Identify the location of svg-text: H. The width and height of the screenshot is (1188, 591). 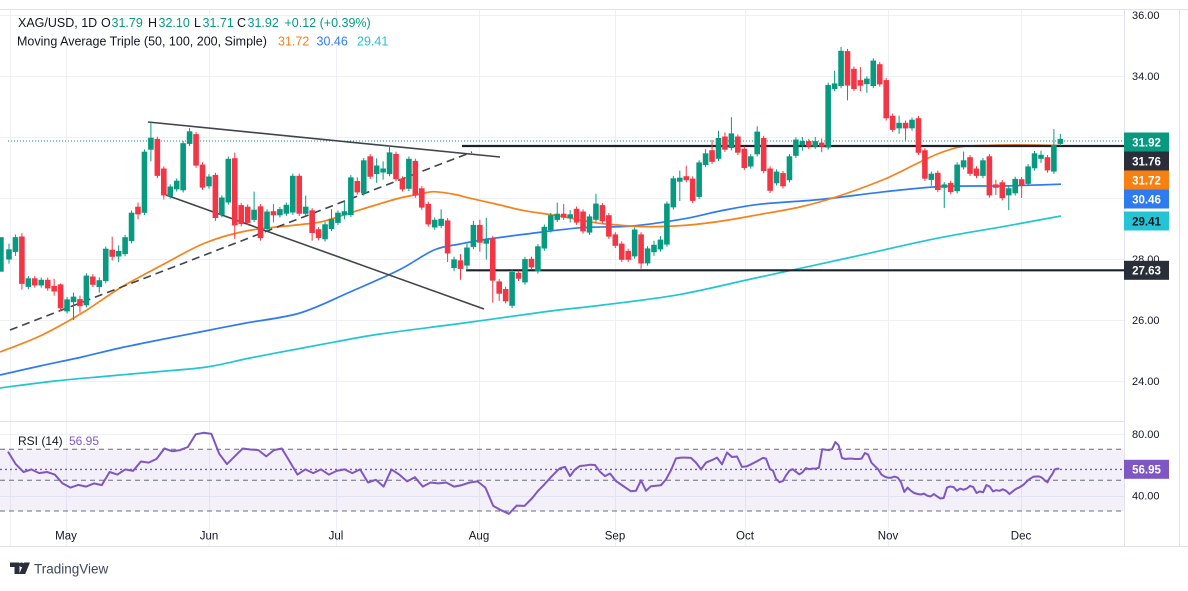
(152, 23).